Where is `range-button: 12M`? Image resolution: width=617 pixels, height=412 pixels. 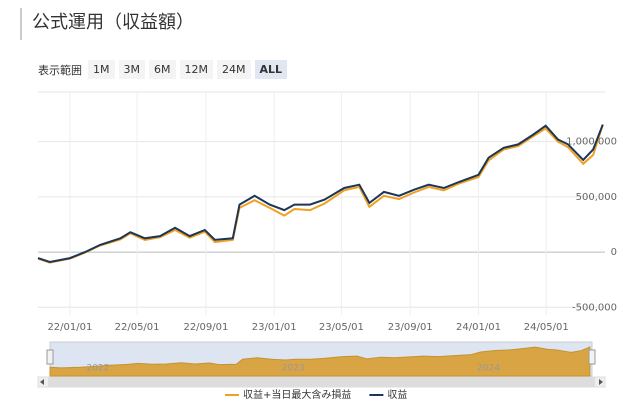 range-button: 12M is located at coordinates (196, 69).